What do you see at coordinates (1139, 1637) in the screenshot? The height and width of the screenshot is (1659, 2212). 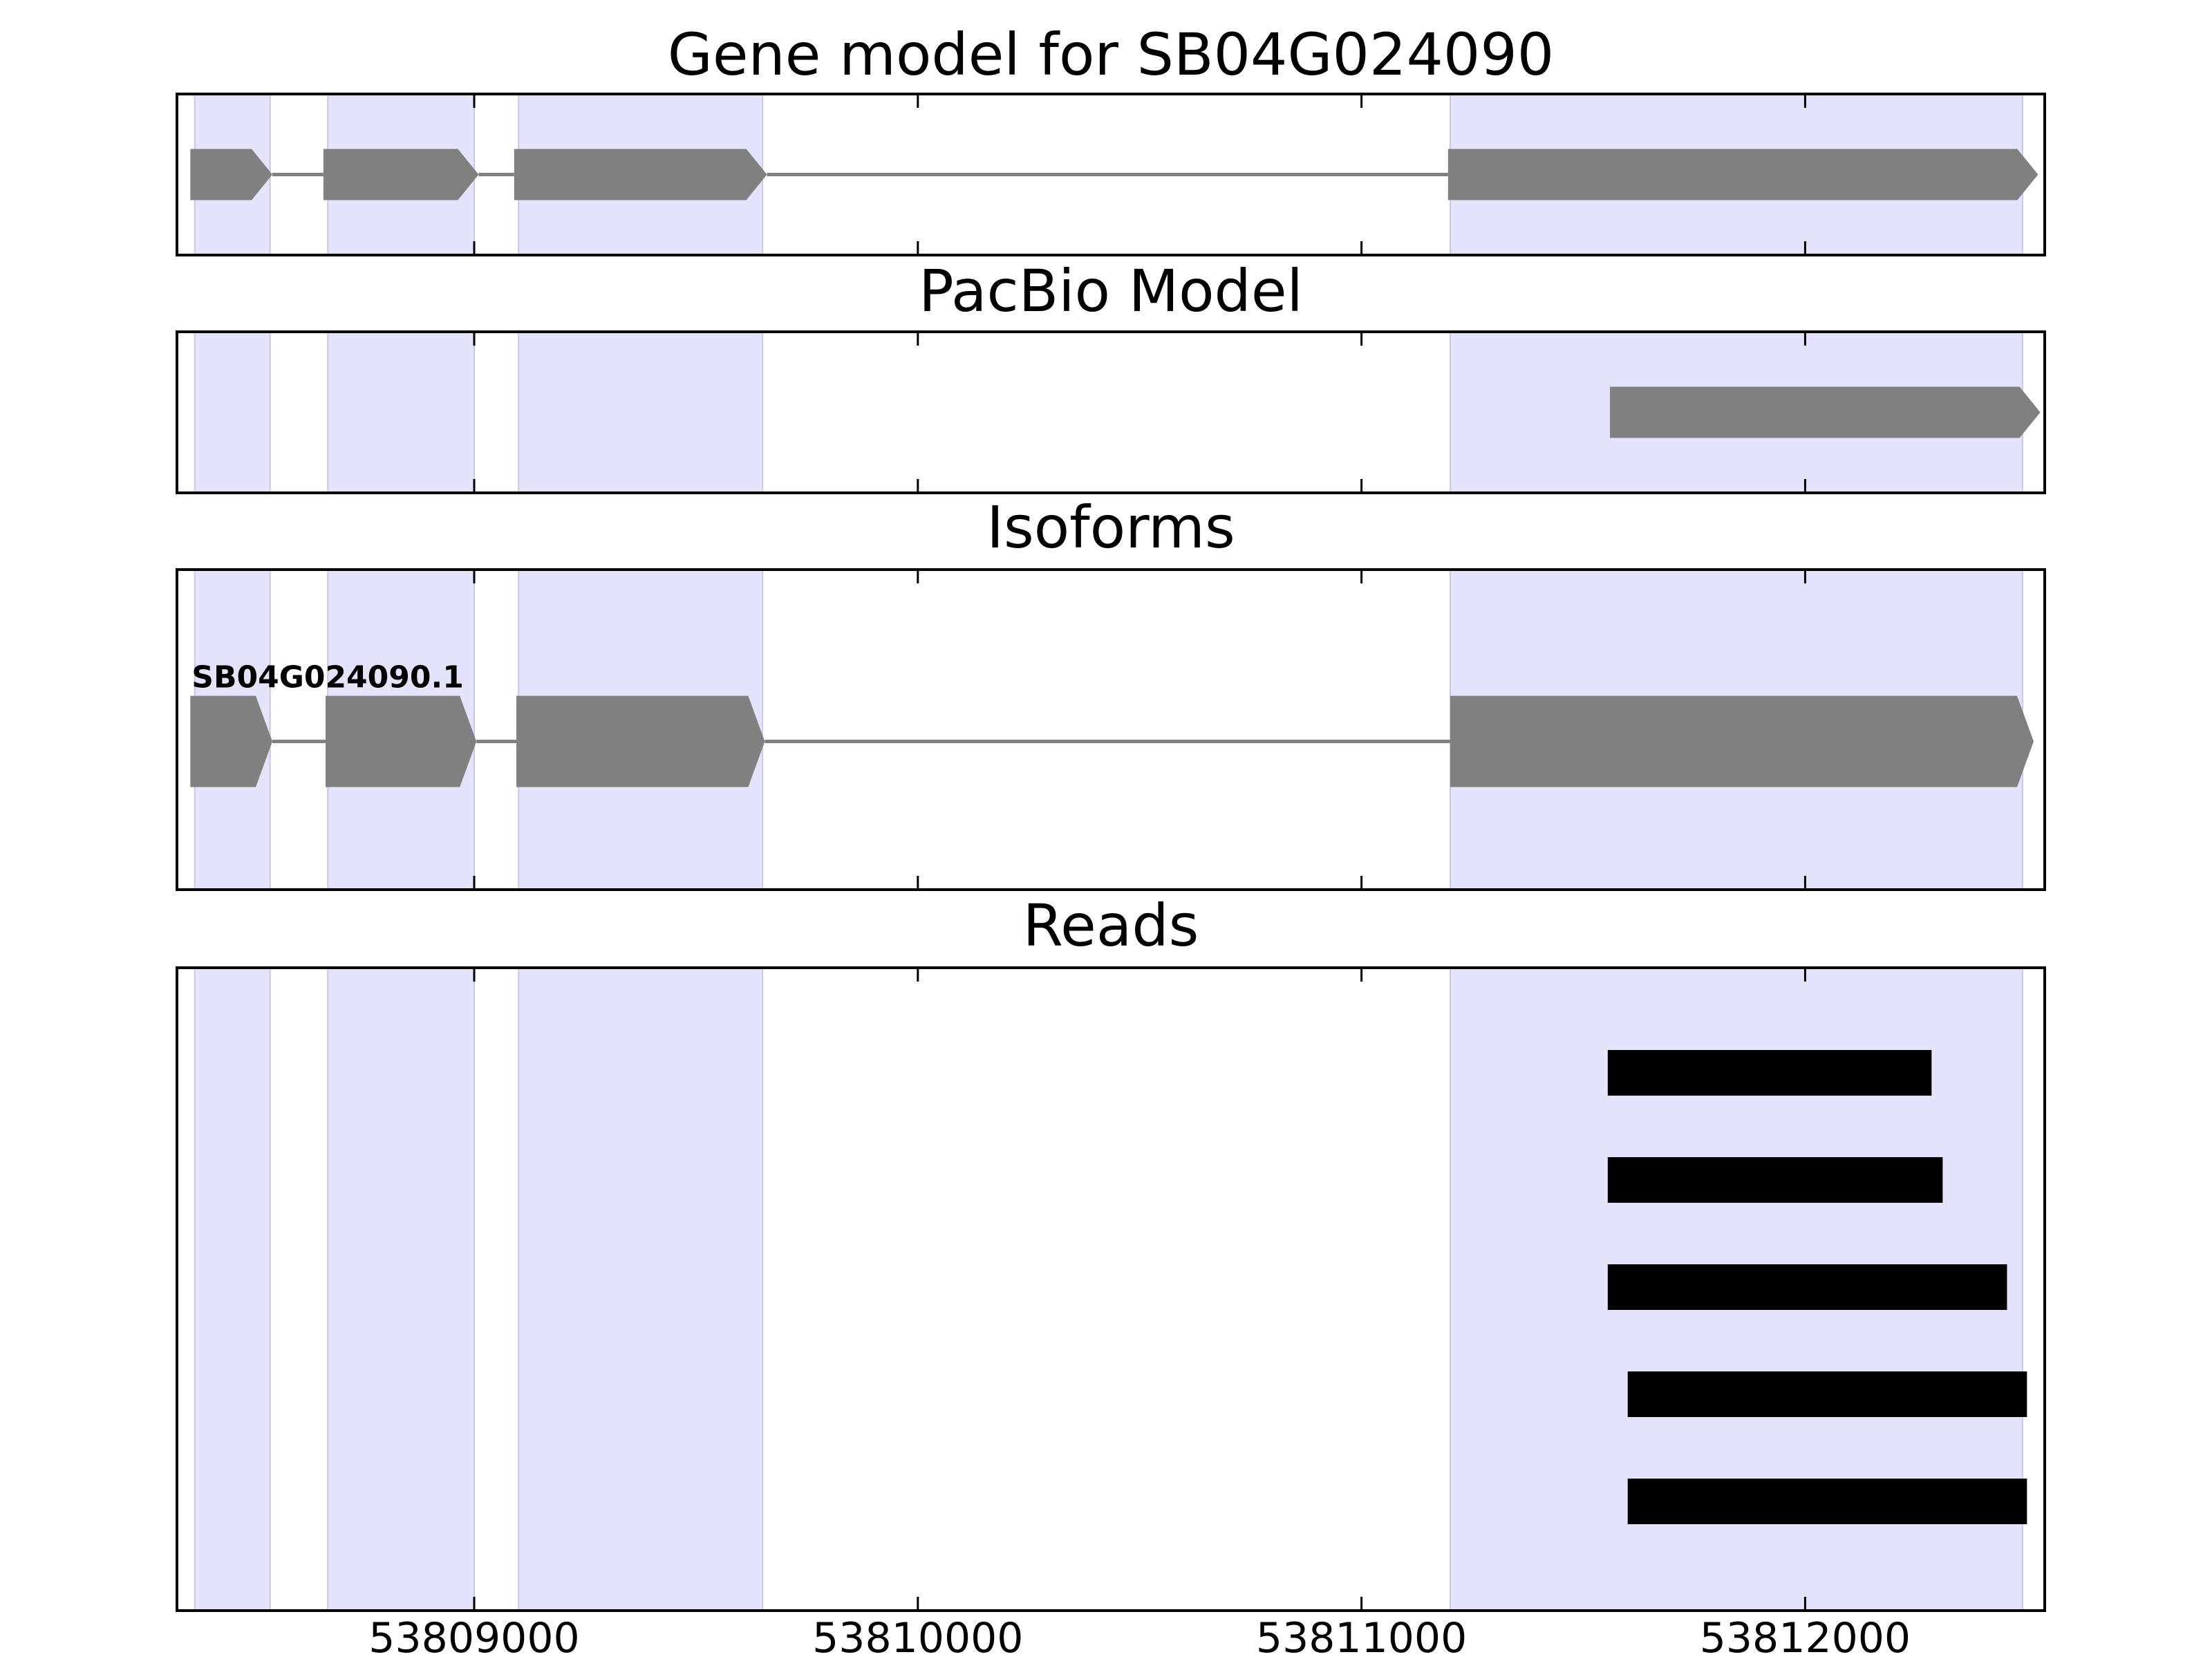 I see `x-axis-tick-labels: 53809000 53810000 53811000 53812000` at bounding box center [1139, 1637].